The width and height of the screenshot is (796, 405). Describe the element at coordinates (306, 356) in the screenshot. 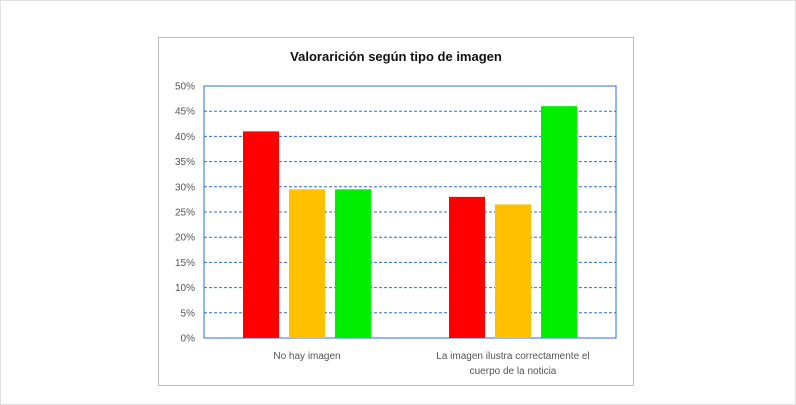

I see `category-label: No hay imagen` at that location.